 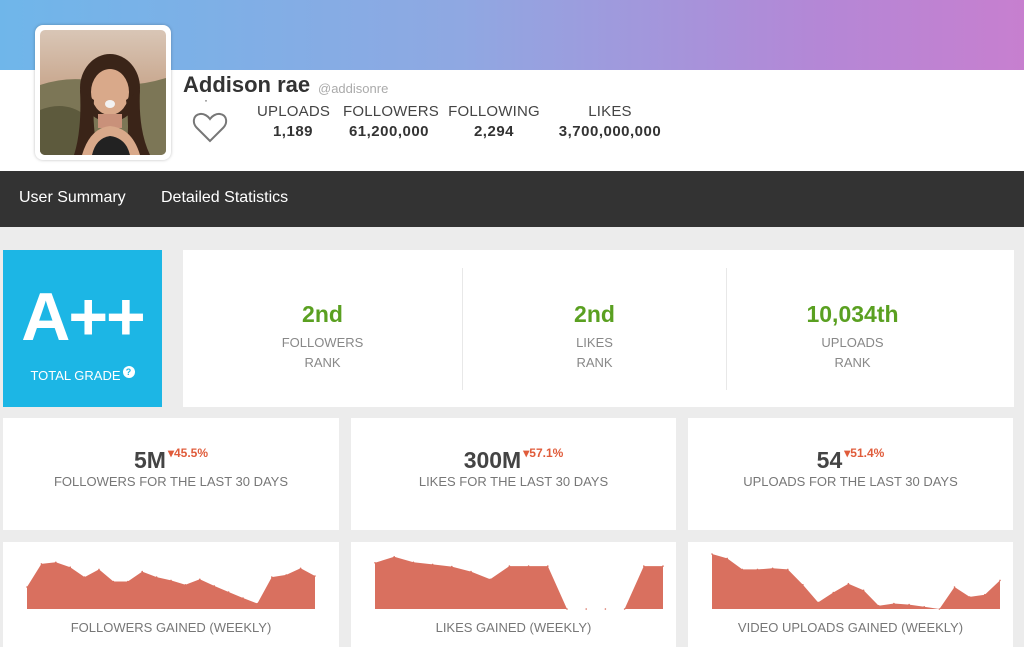 What do you see at coordinates (247, 84) in the screenshot?
I see `profile-name: Addison rae` at bounding box center [247, 84].